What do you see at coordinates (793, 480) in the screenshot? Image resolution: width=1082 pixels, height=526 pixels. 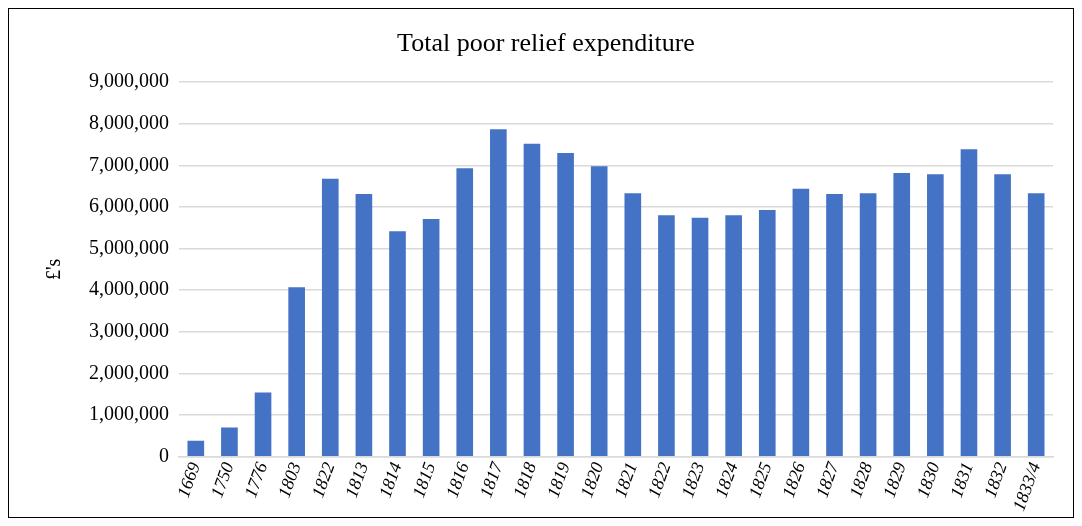 I see `x-tick-label: 1826` at bounding box center [793, 480].